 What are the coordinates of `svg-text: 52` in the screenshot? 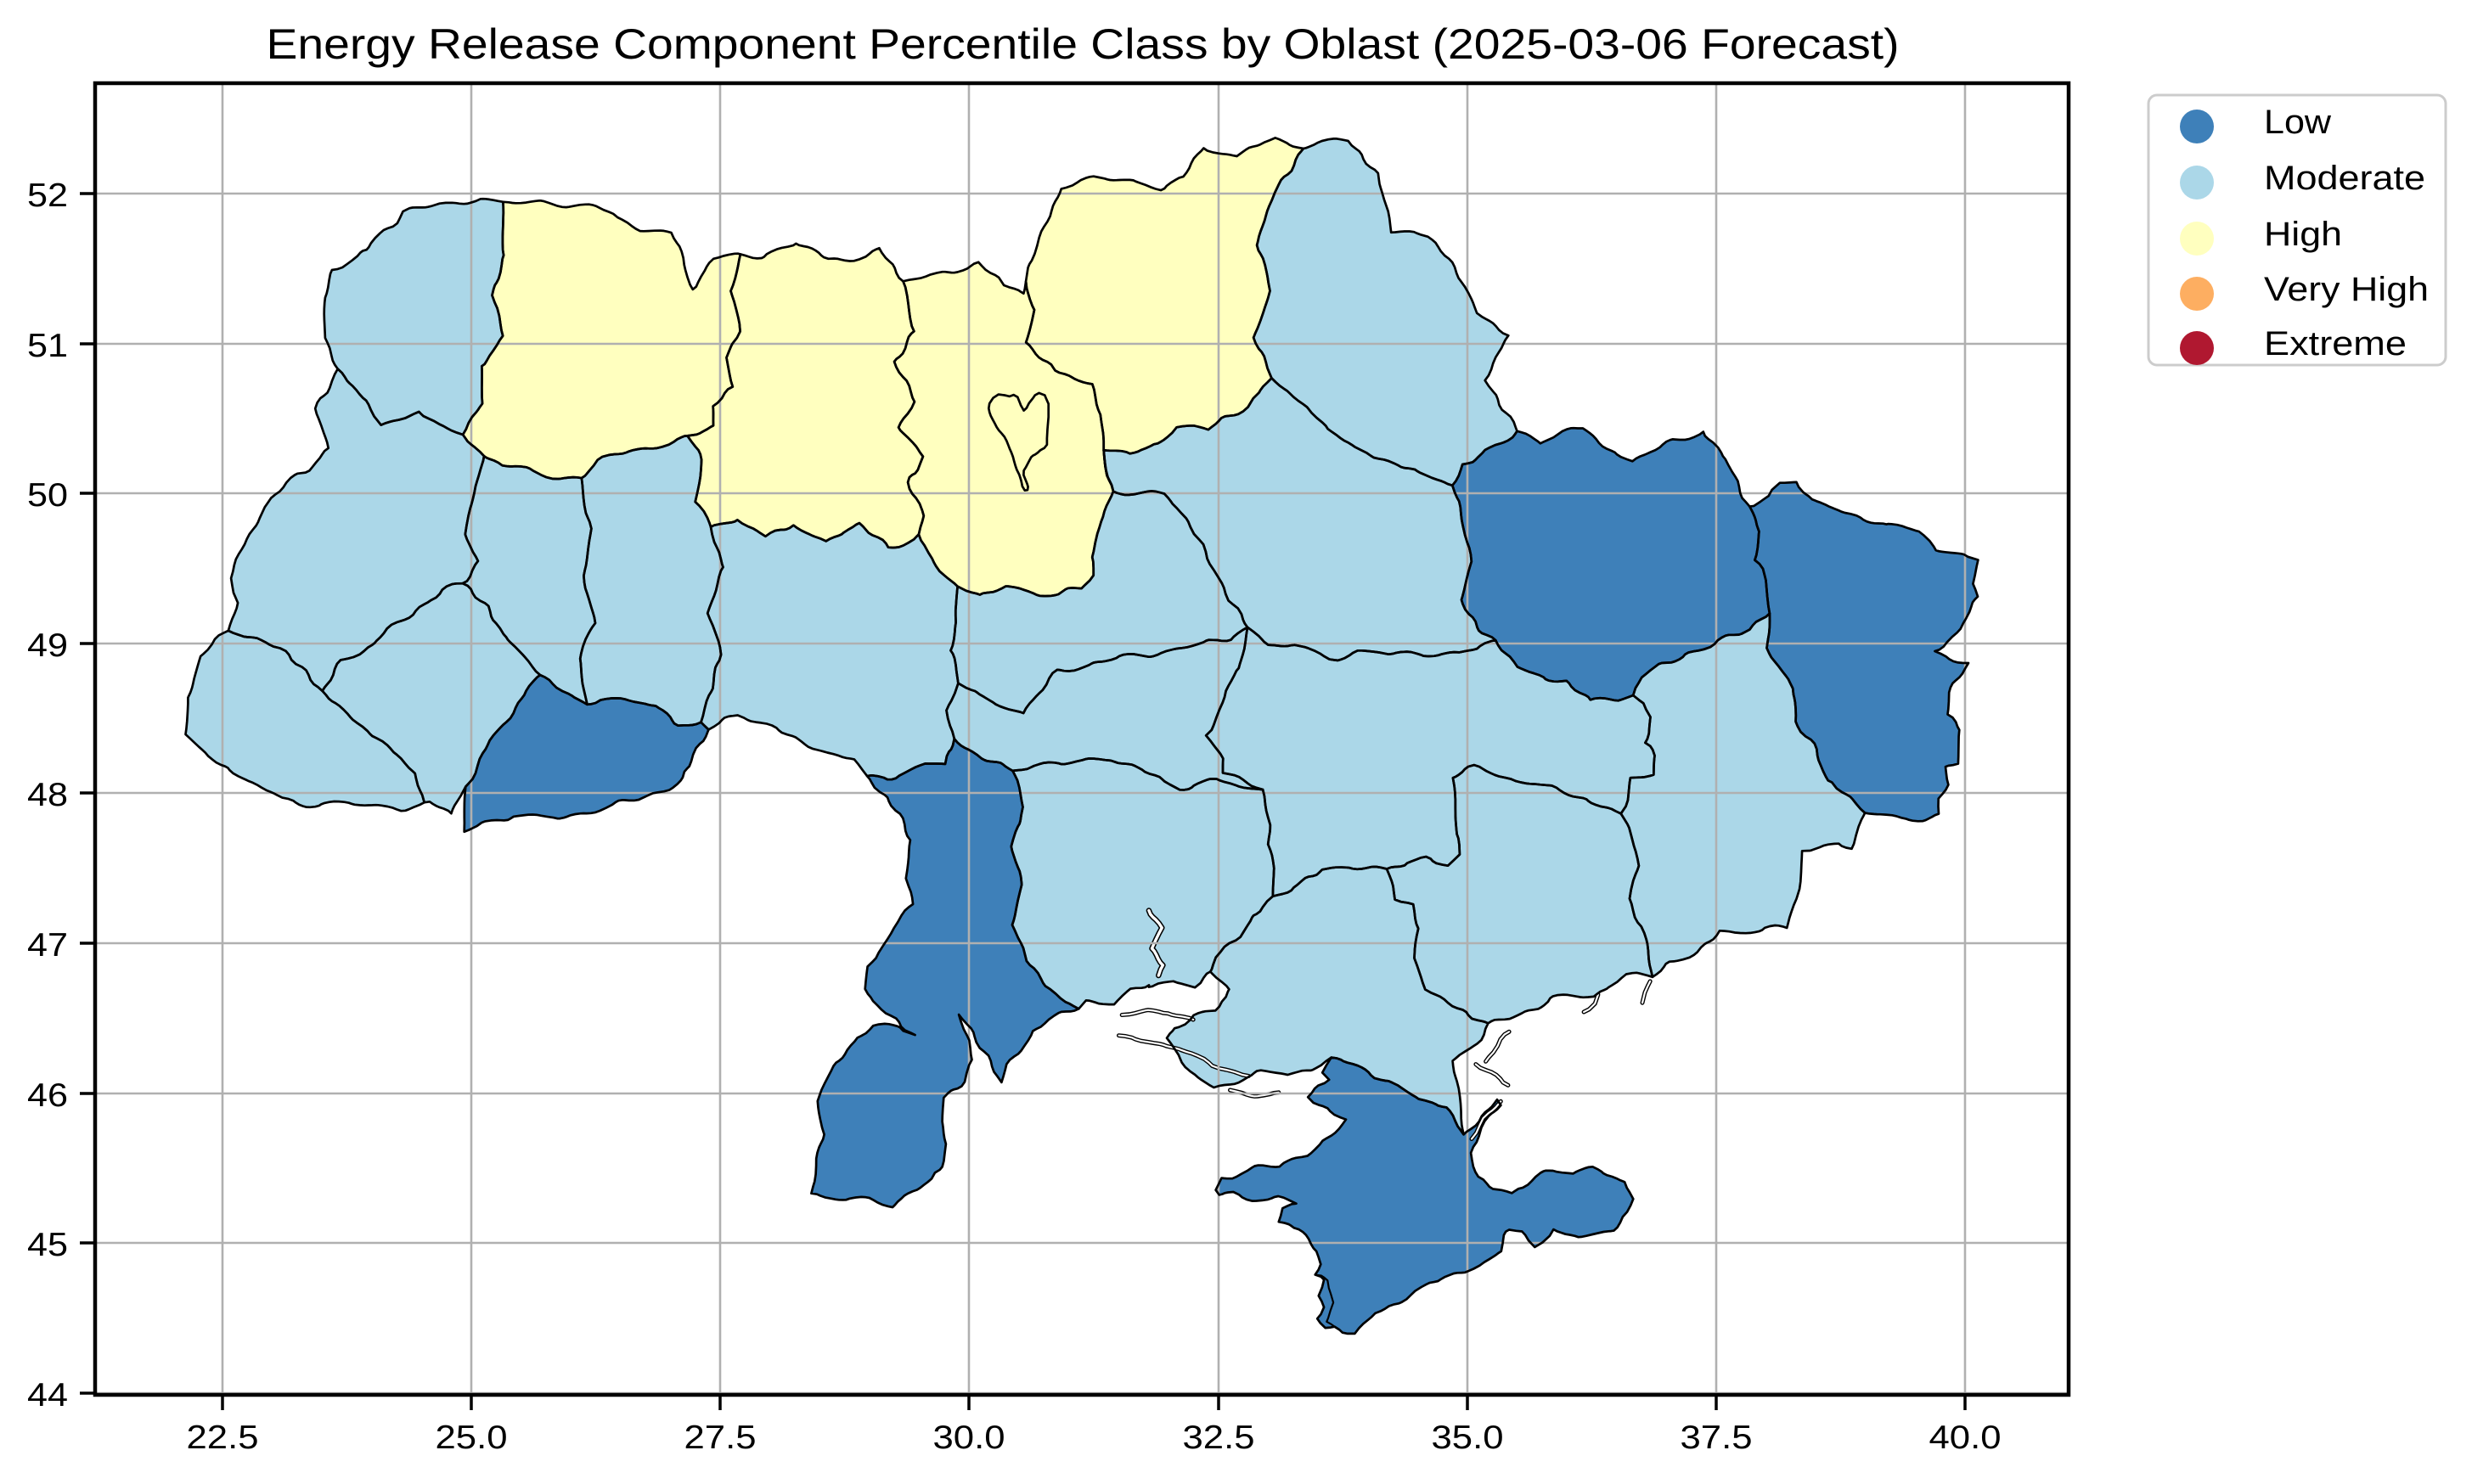 It's located at (47, 195).